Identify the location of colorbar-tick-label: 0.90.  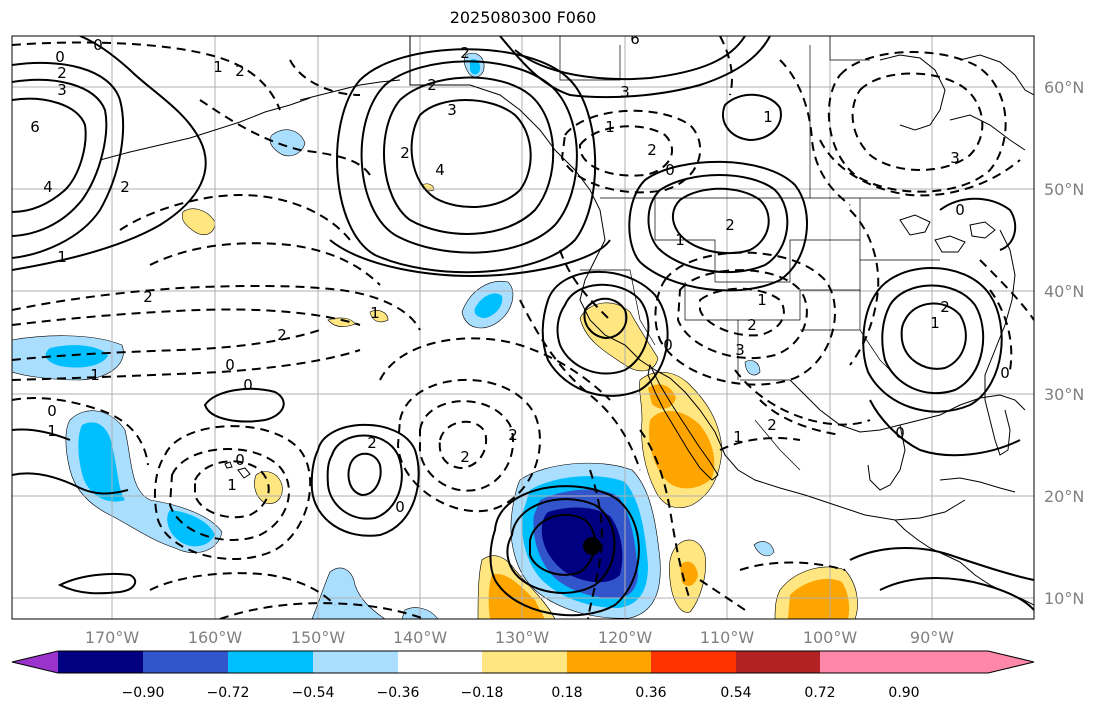
(903, 693).